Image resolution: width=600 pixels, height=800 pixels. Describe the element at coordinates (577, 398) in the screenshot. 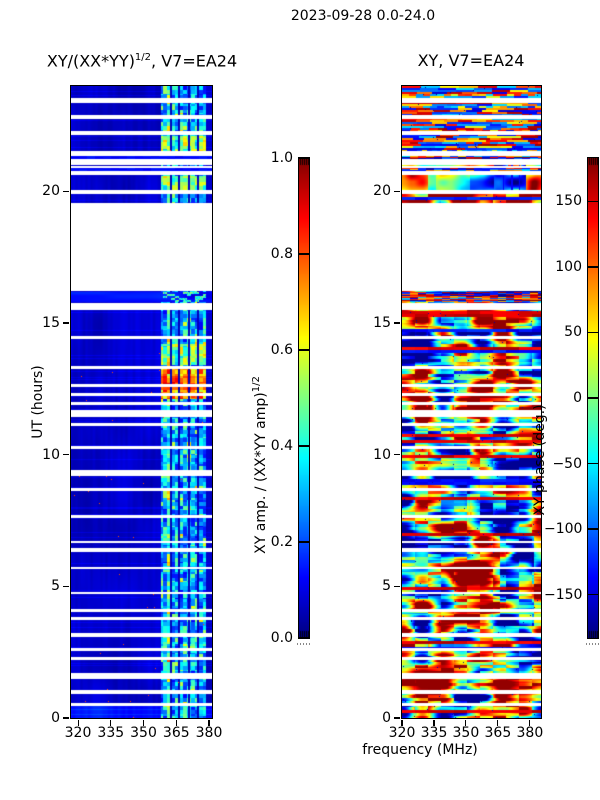

I see `colorbar-tick-label: 0` at that location.